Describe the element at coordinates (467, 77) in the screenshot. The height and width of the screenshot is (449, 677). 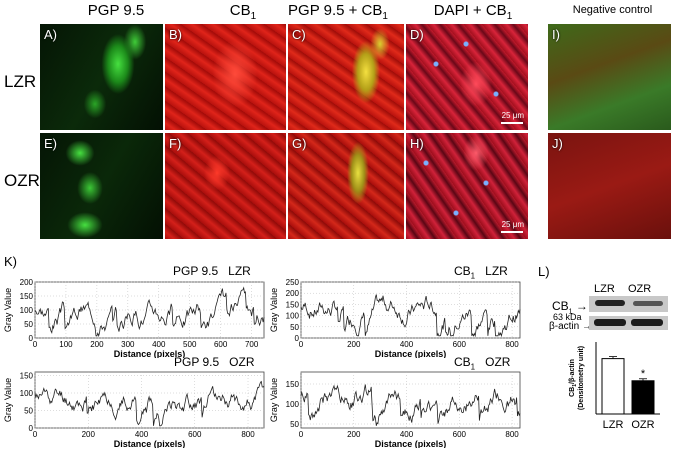
I see `micrograph-dapi-lzr: D) 25 μm` at that location.